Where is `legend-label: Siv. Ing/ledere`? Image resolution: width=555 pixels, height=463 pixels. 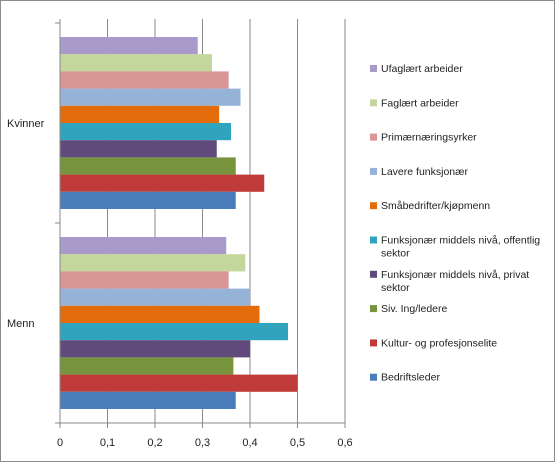
legend-label: Siv. Ing/ledere is located at coordinates (414, 309).